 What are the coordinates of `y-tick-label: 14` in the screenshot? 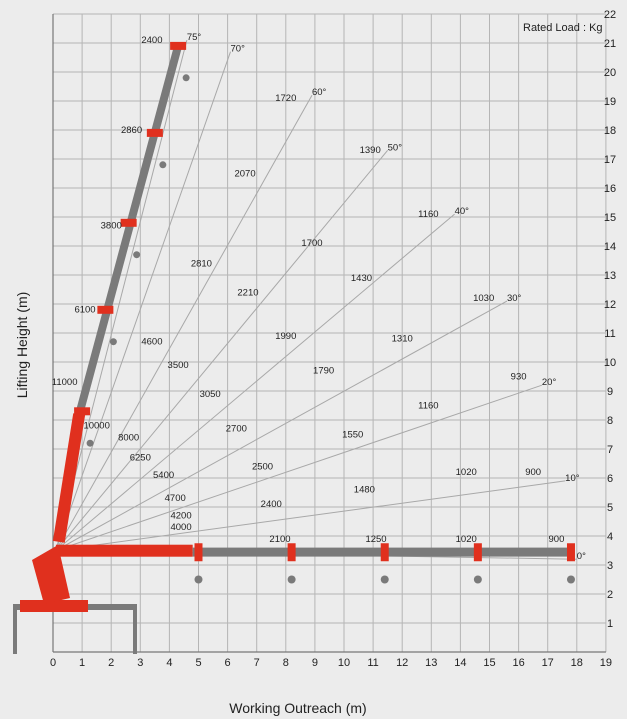 It's located at (610, 247).